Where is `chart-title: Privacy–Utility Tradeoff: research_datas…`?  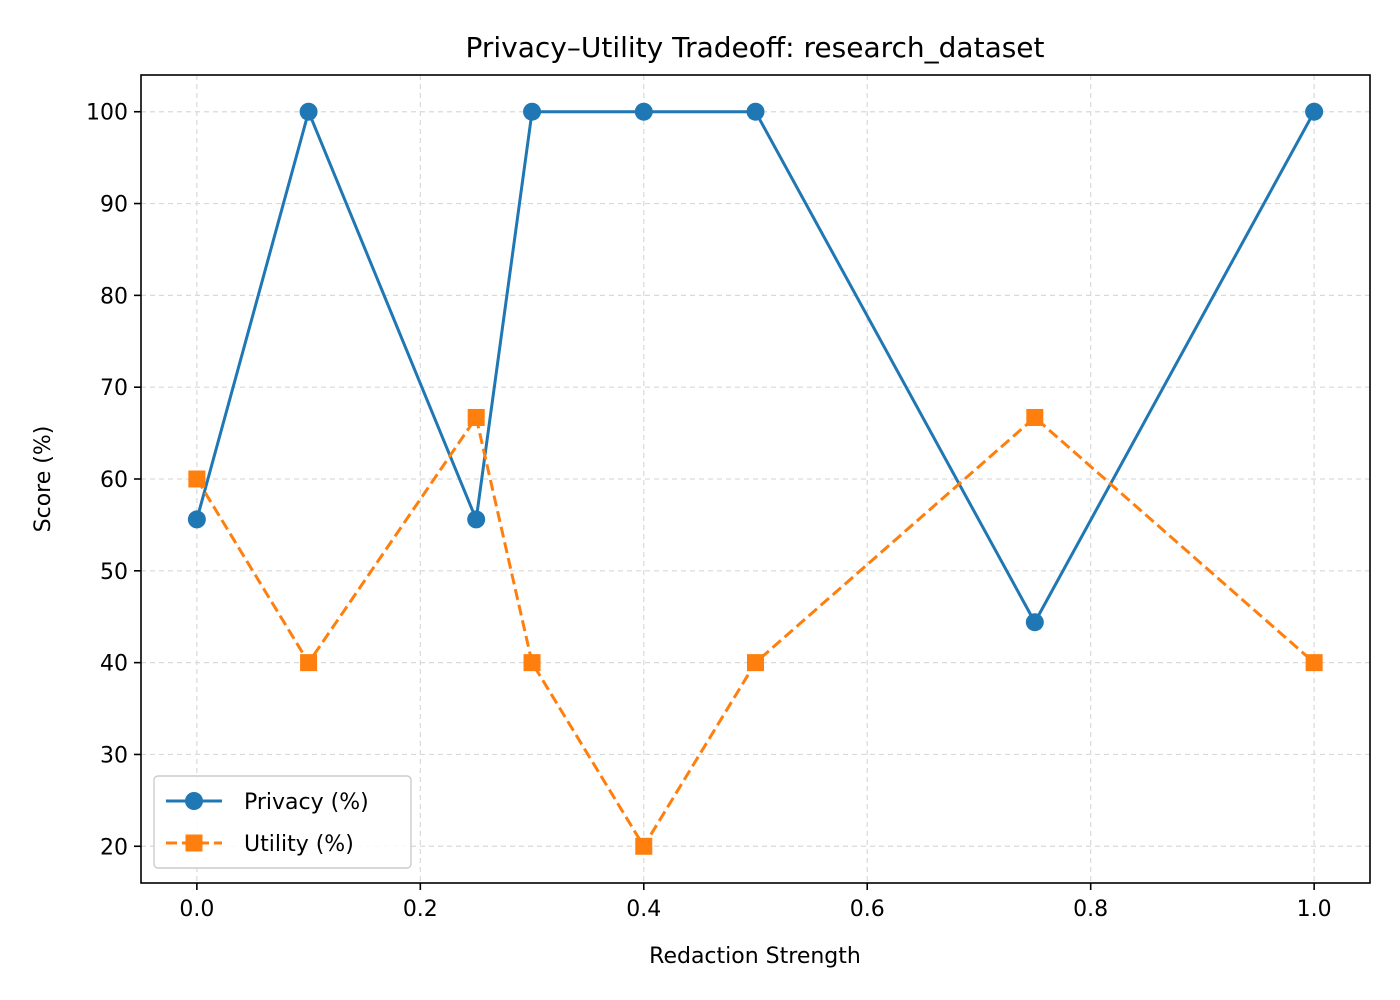 chart-title: Privacy–Utility Tradeoff: research_datas… is located at coordinates (754, 47).